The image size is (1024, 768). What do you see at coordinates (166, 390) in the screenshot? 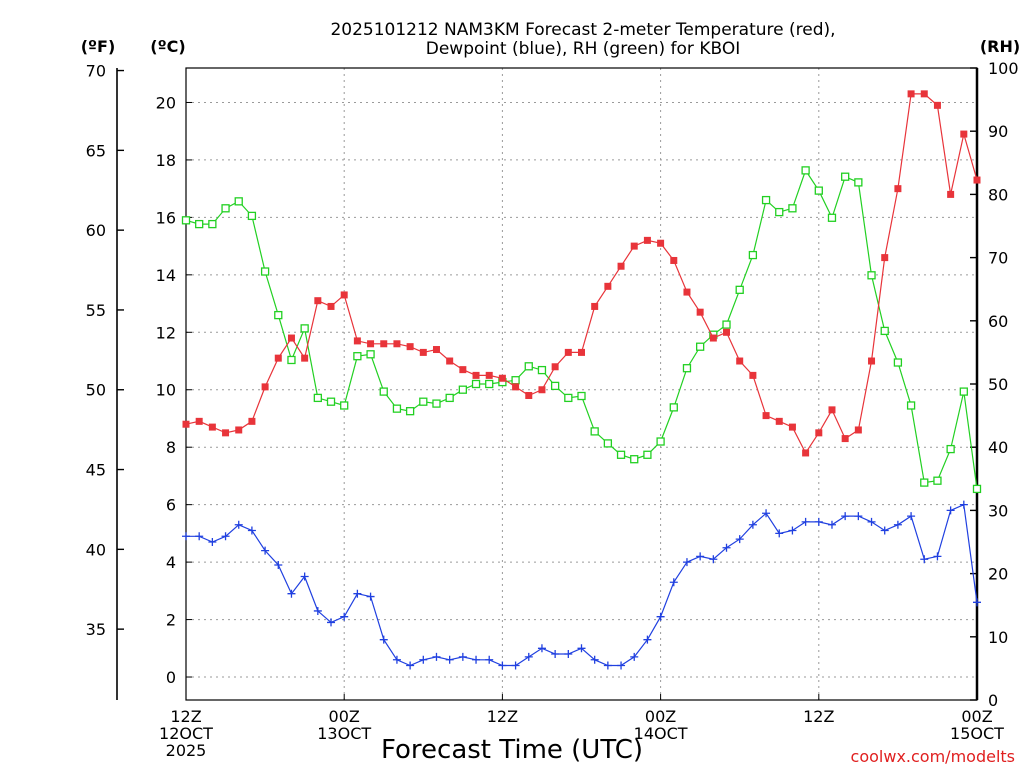
I see `celsius-tick-label: 10` at bounding box center [166, 390].